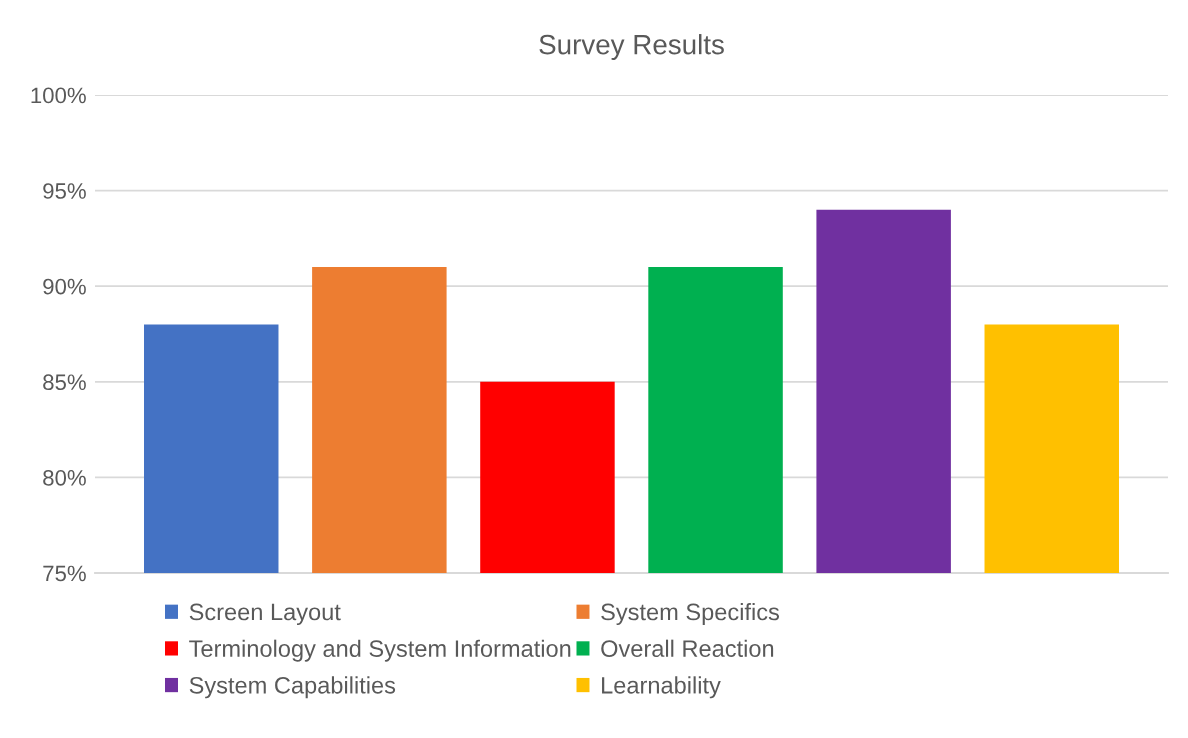 The width and height of the screenshot is (1188, 738). I want to click on y-tick-label: 95%, so click(64, 191).